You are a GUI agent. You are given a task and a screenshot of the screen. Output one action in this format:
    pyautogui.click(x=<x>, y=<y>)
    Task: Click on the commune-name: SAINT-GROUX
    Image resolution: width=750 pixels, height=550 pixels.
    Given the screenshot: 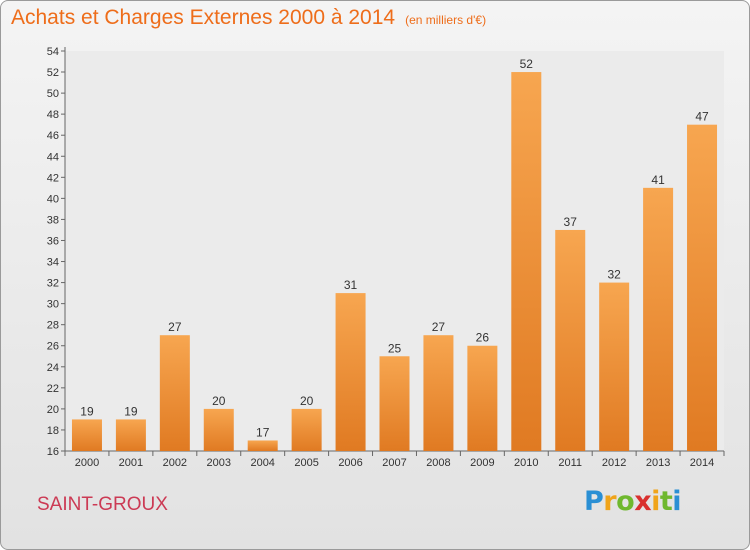 What is the action you would take?
    pyautogui.click(x=102, y=504)
    